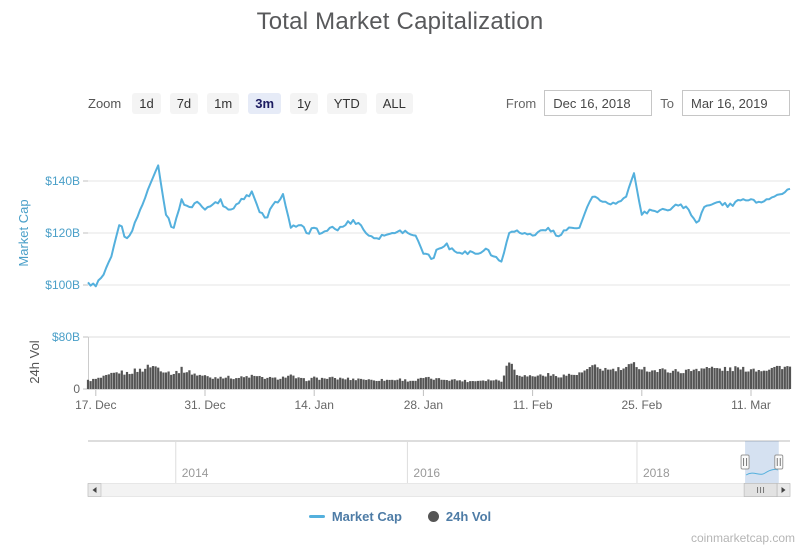 The height and width of the screenshot is (550, 800). Describe the element at coordinates (394, 103) in the screenshot. I see `zoom-button-all: ALL` at that location.